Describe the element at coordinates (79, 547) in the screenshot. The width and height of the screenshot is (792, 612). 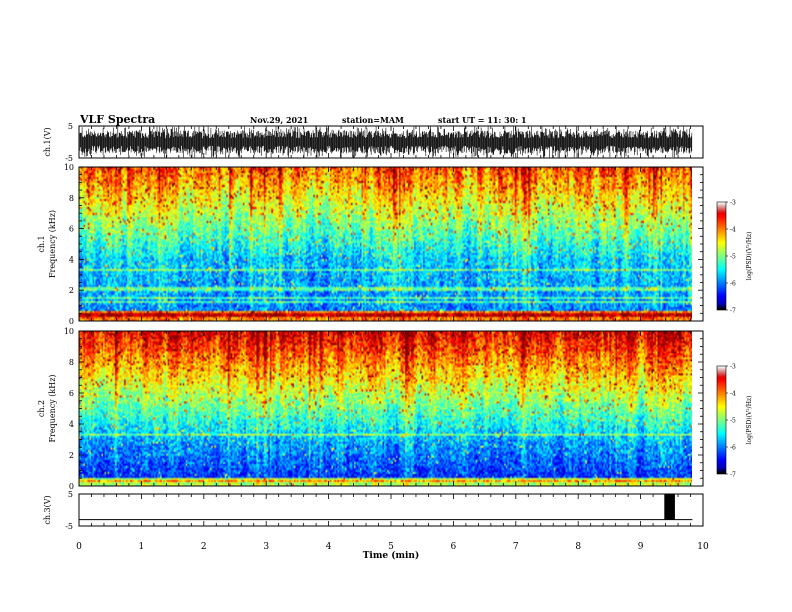
I see `time-tick-label: 0` at that location.